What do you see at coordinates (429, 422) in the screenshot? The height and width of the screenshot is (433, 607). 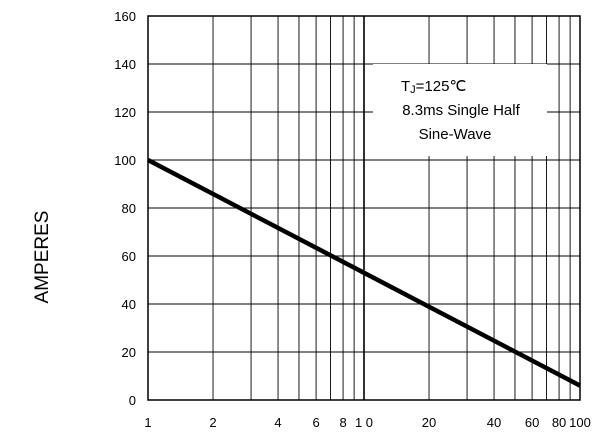 I see `x-tick-label: 20` at bounding box center [429, 422].